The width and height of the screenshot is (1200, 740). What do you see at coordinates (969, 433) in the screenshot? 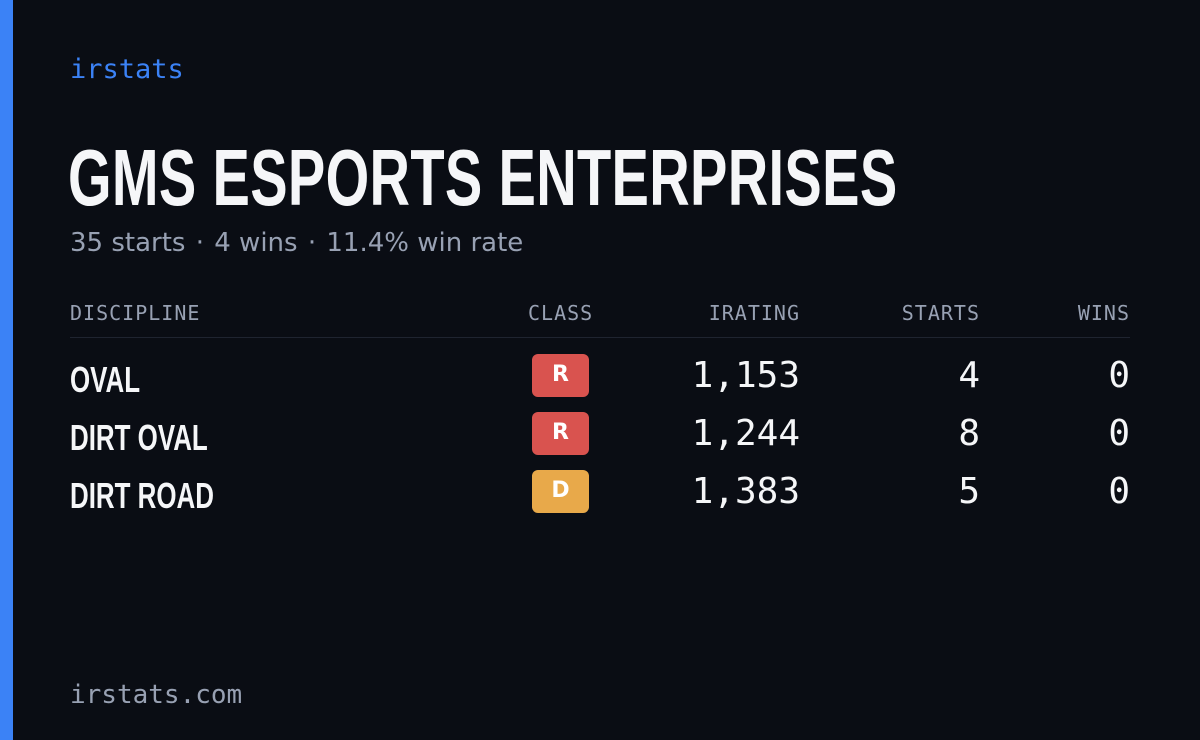
I see `row-starts: 8` at bounding box center [969, 433].